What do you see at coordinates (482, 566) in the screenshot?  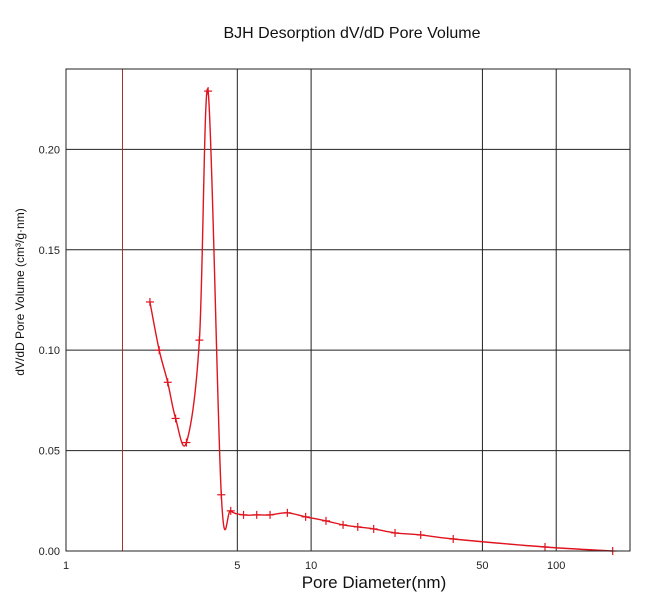 I see `x-tick-label: 50` at bounding box center [482, 566].